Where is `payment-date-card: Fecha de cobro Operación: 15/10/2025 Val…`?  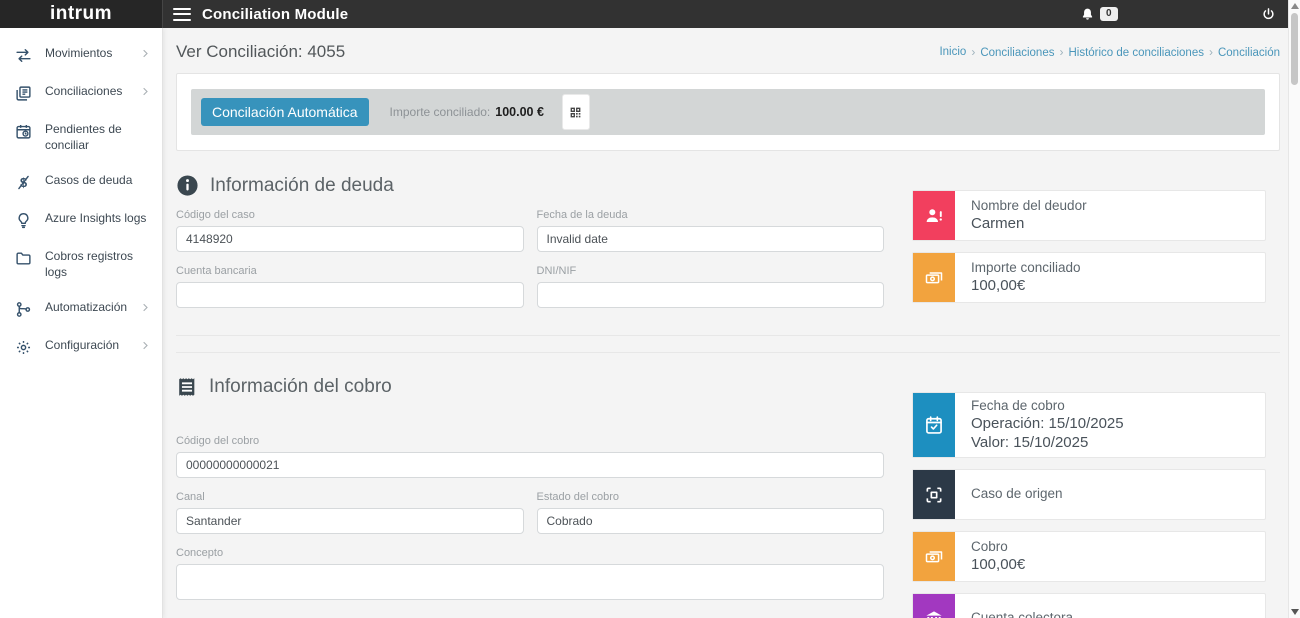
payment-date-card: Fecha de cobro Operación: 15/10/2025 Val… is located at coordinates (1089, 425).